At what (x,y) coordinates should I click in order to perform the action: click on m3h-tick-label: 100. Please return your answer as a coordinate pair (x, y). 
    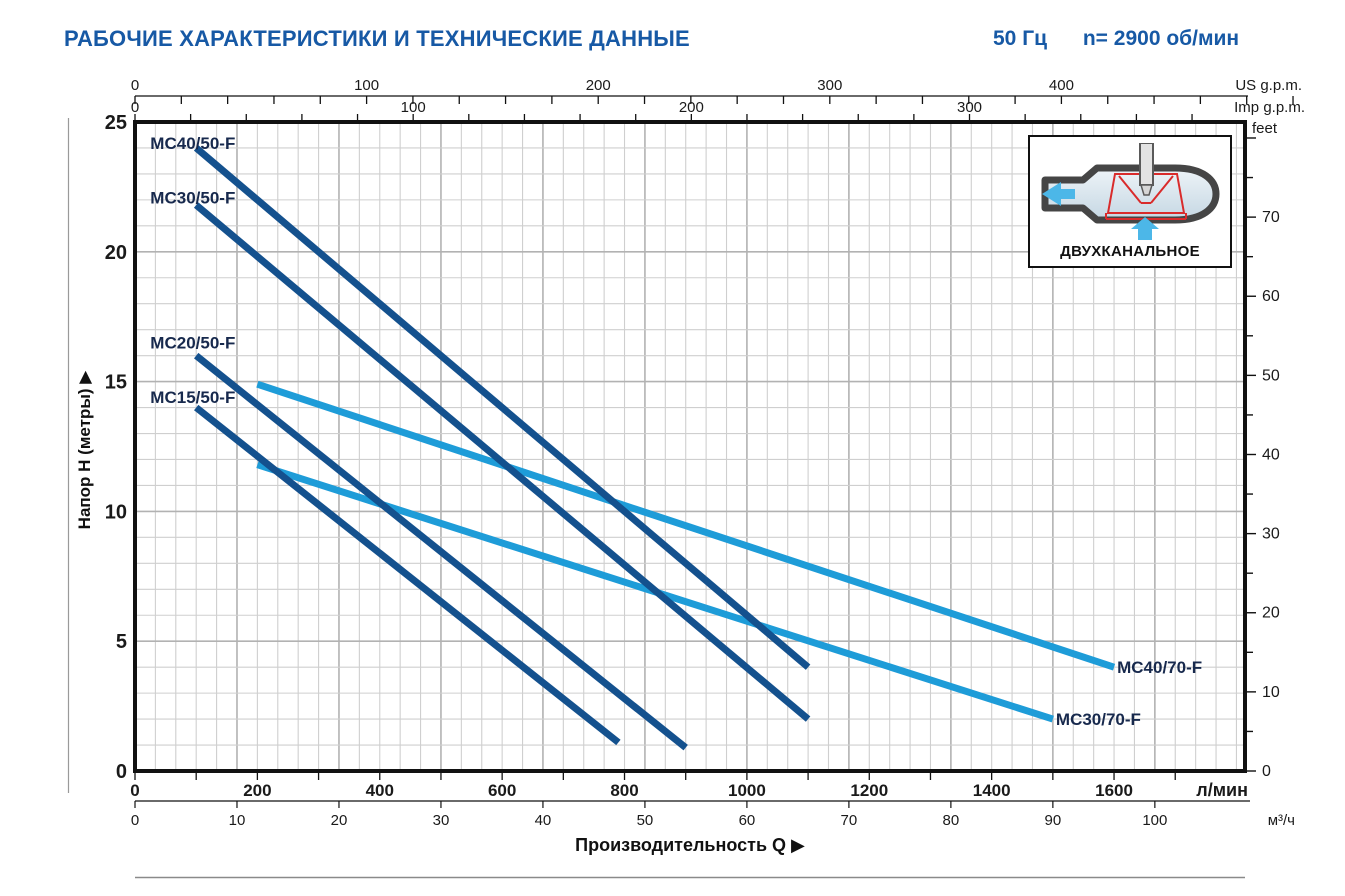
    Looking at the image, I should click on (1154, 820).